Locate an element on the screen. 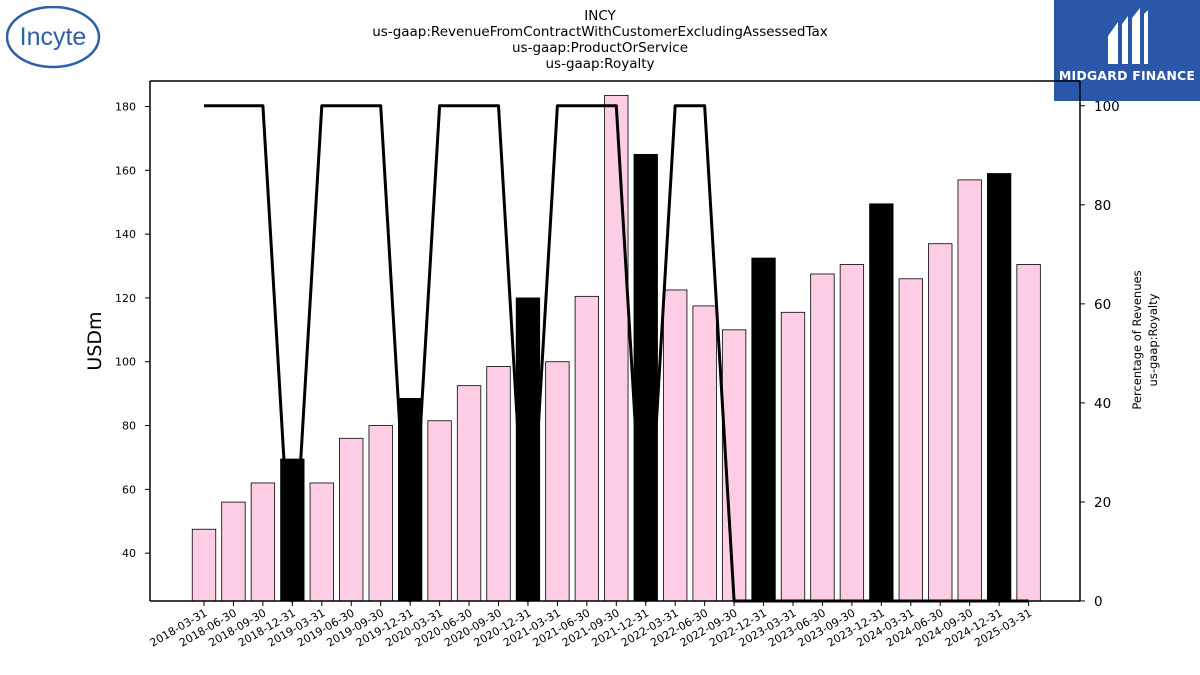 This screenshot has width=1200, height=675. y2-tick-label-0: 0 is located at coordinates (1098, 602).